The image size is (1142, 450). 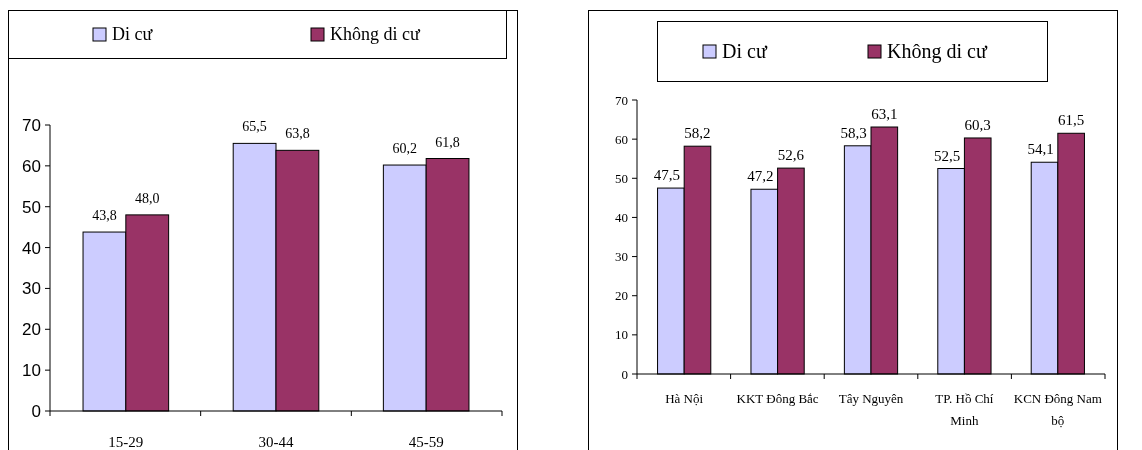 What do you see at coordinates (791, 155) in the screenshot?
I see `data-label: 52,6` at bounding box center [791, 155].